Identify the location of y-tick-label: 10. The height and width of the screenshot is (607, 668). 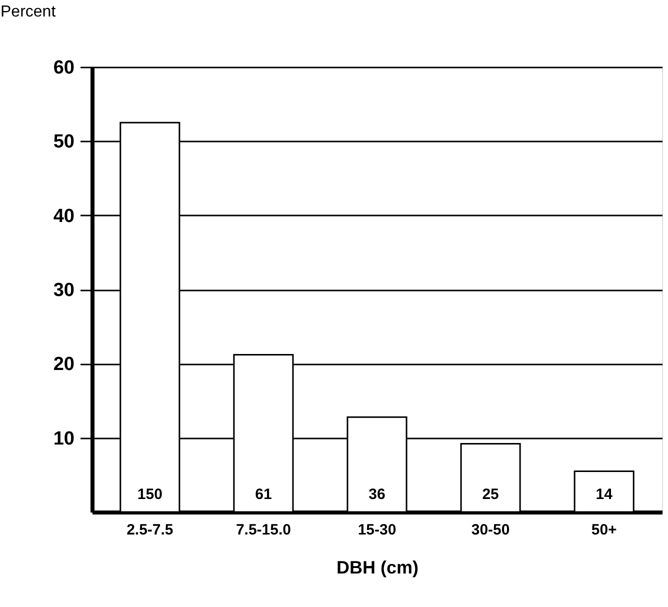
(63, 439).